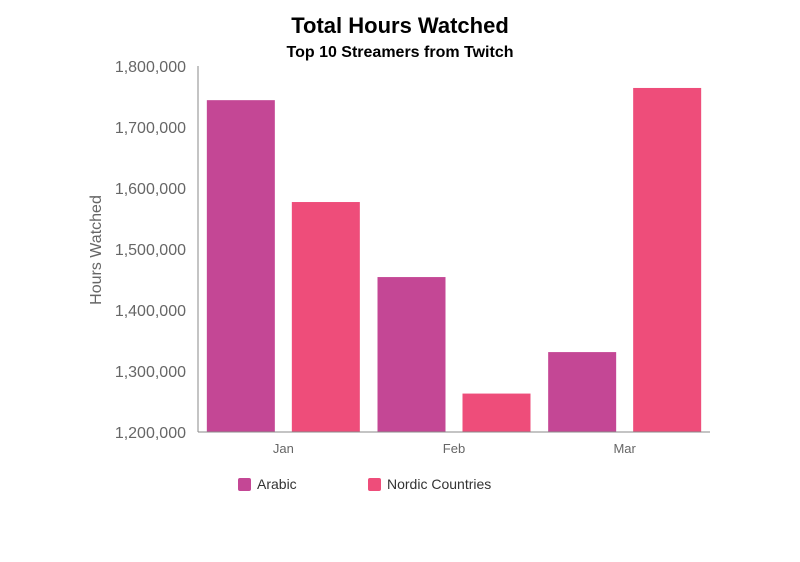 The height and width of the screenshot is (562, 800). I want to click on x-axis-ticks: Jan Feb Mar, so click(455, 448).